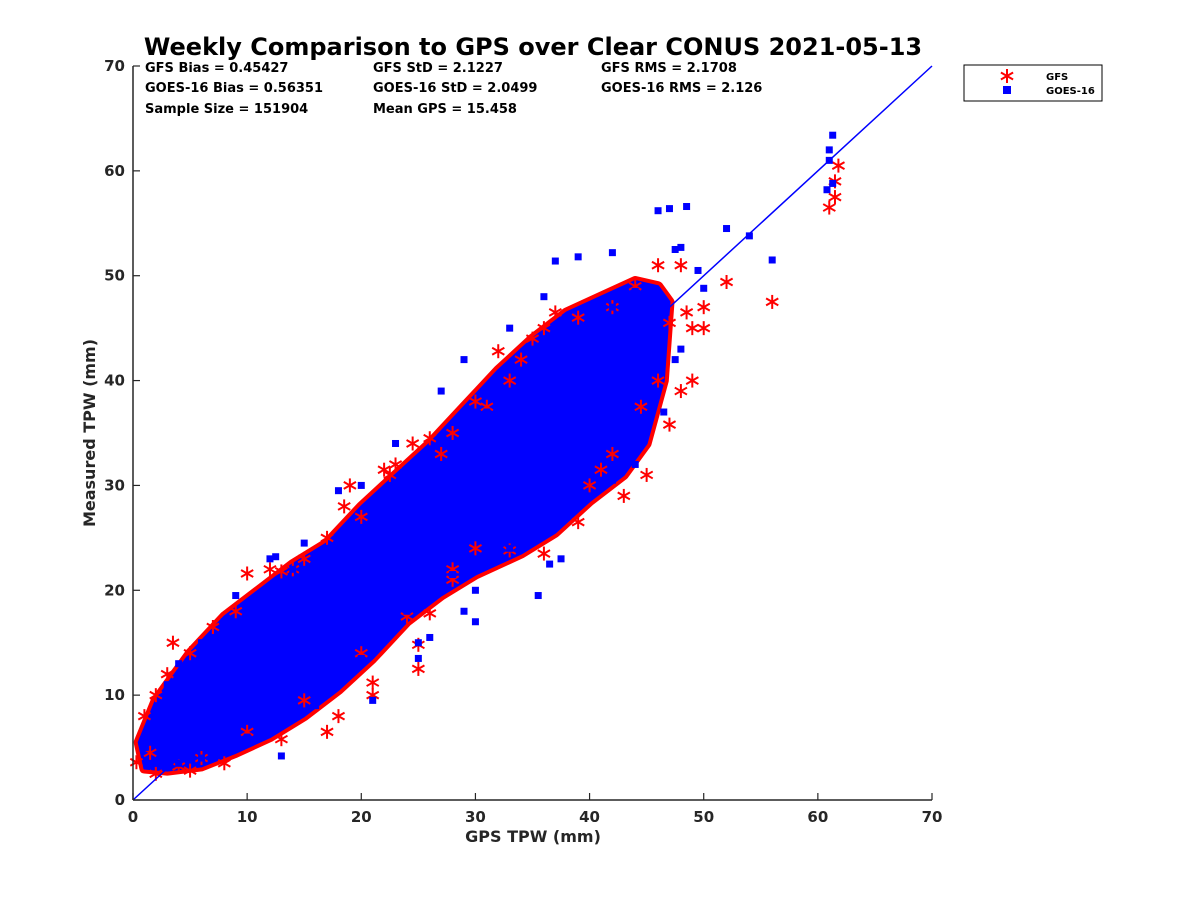  What do you see at coordinates (533, 836) in the screenshot?
I see `x-axis-label: GPS TPW (mm)` at bounding box center [533, 836].